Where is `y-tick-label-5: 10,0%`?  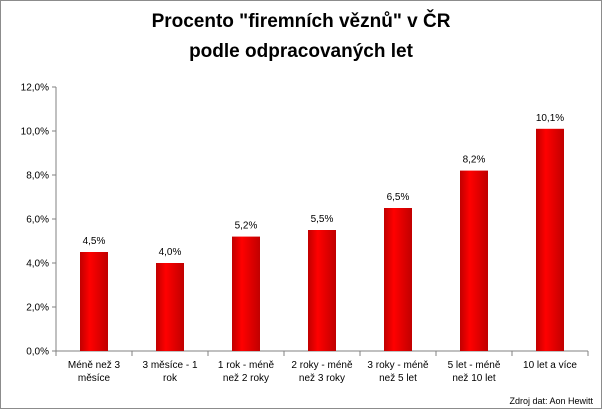 y-tick-label-5: 10,0% is located at coordinates (35, 132).